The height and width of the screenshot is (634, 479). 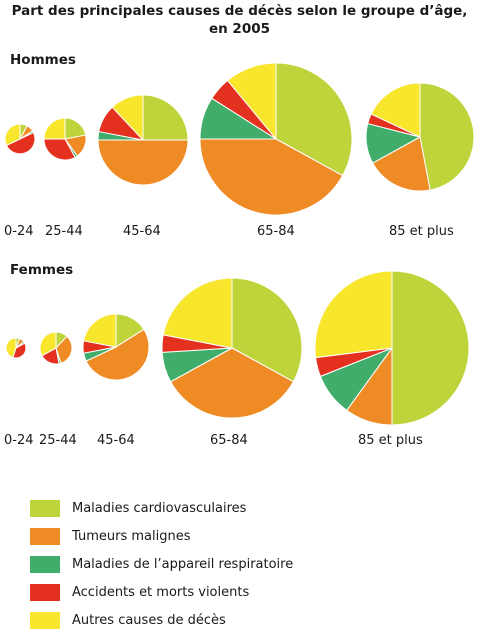 I want to click on pie-slice-hommes-2-tumeurs, so click(x=143, y=162).